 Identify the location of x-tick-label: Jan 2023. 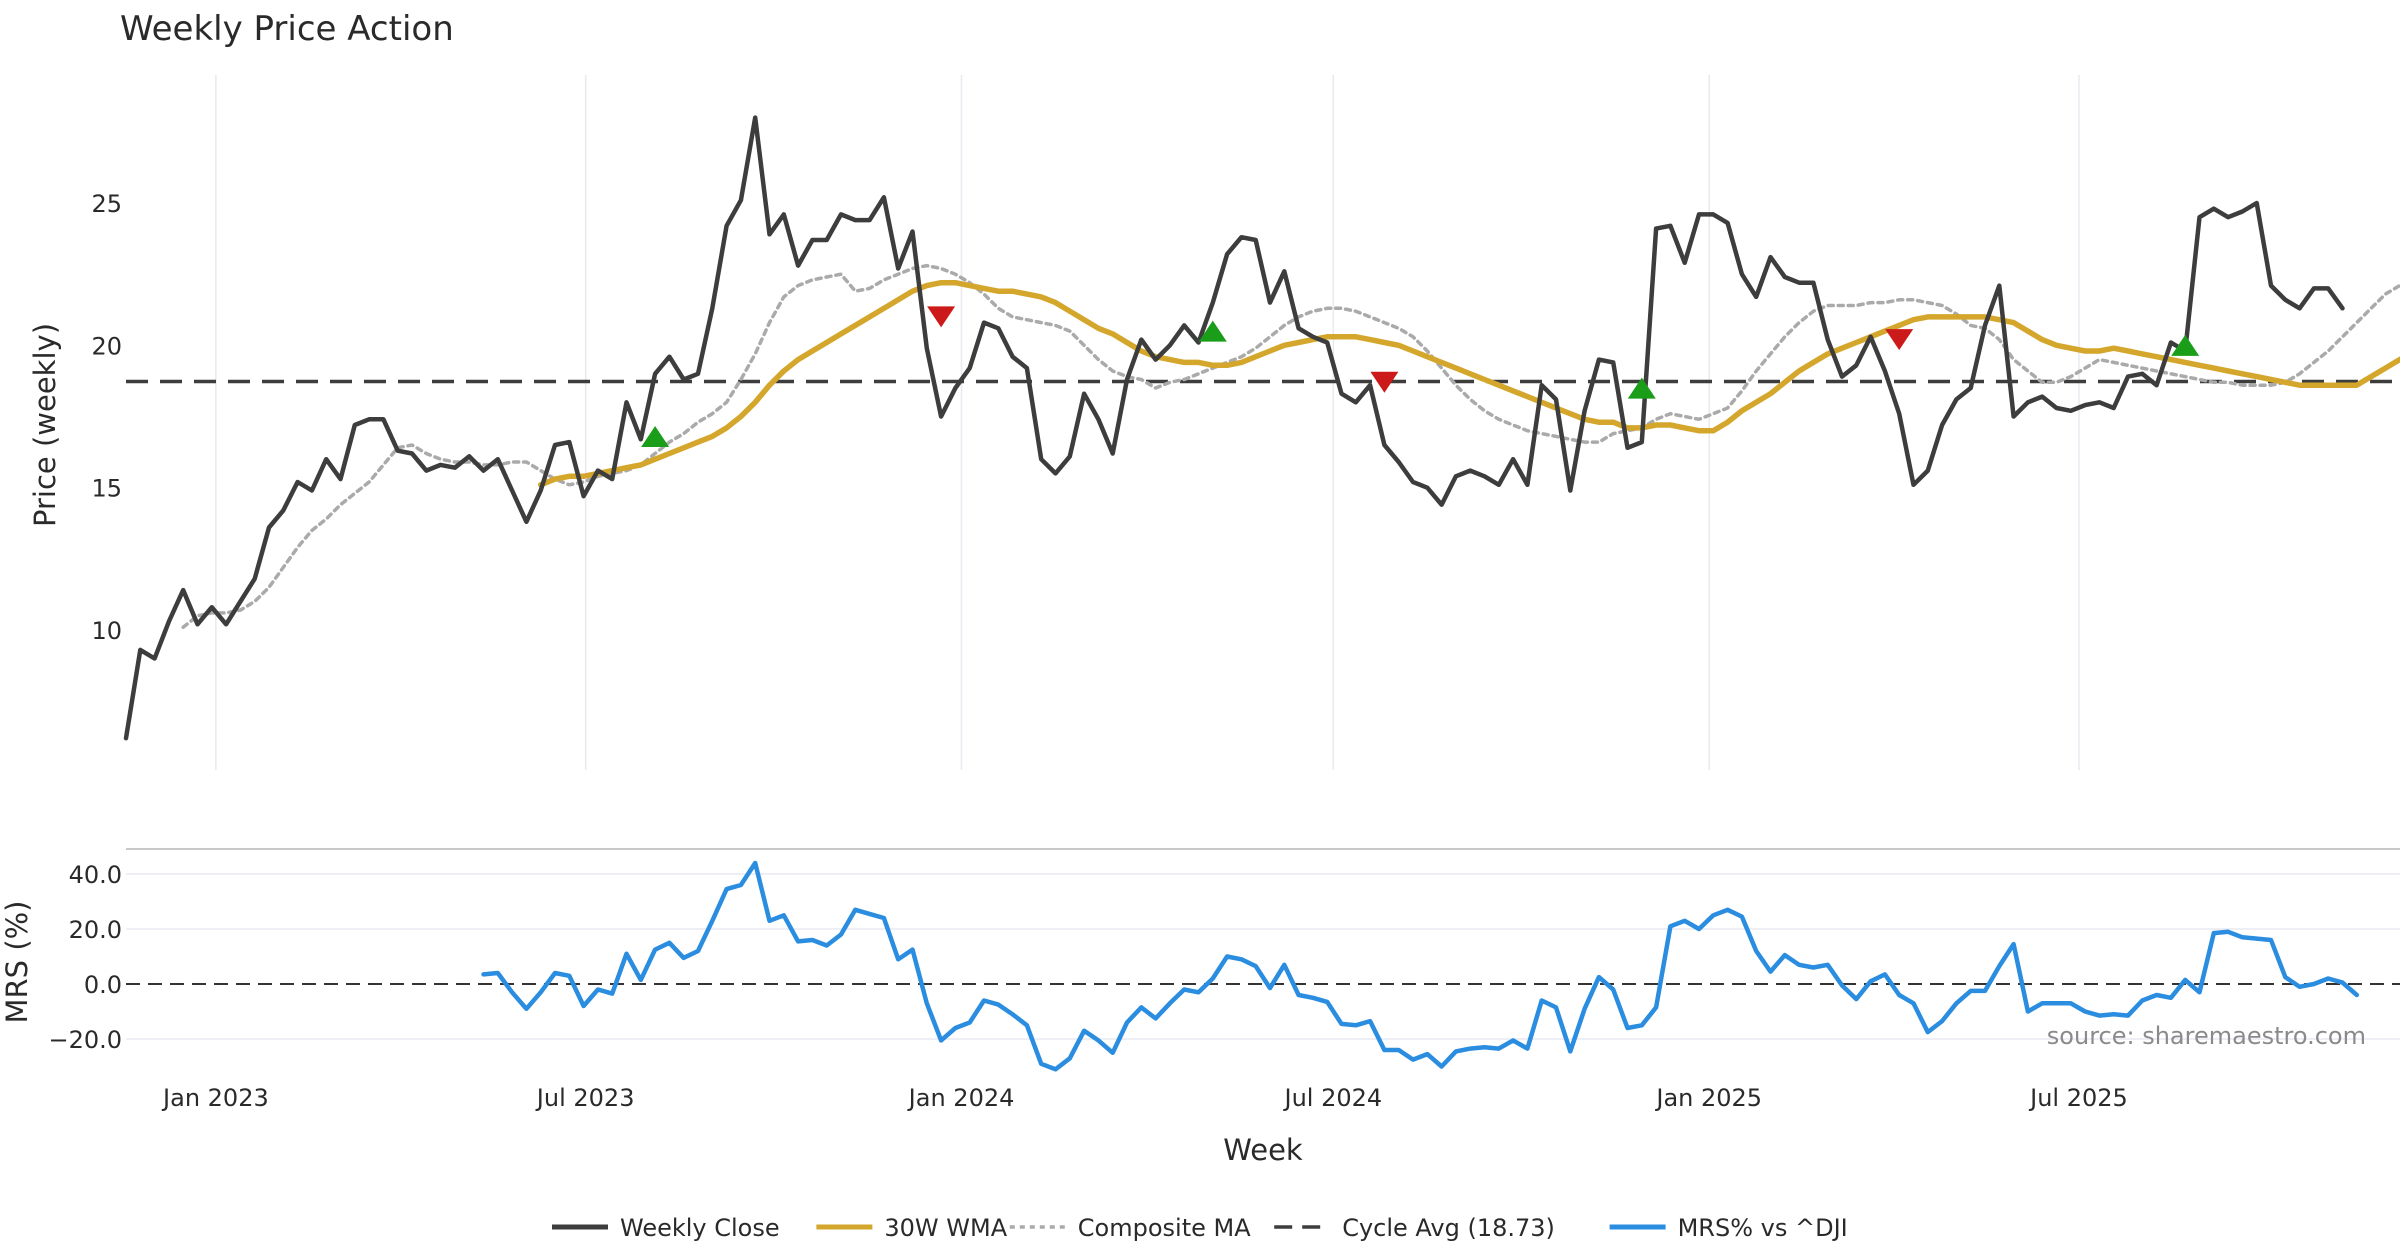
(215, 1098).